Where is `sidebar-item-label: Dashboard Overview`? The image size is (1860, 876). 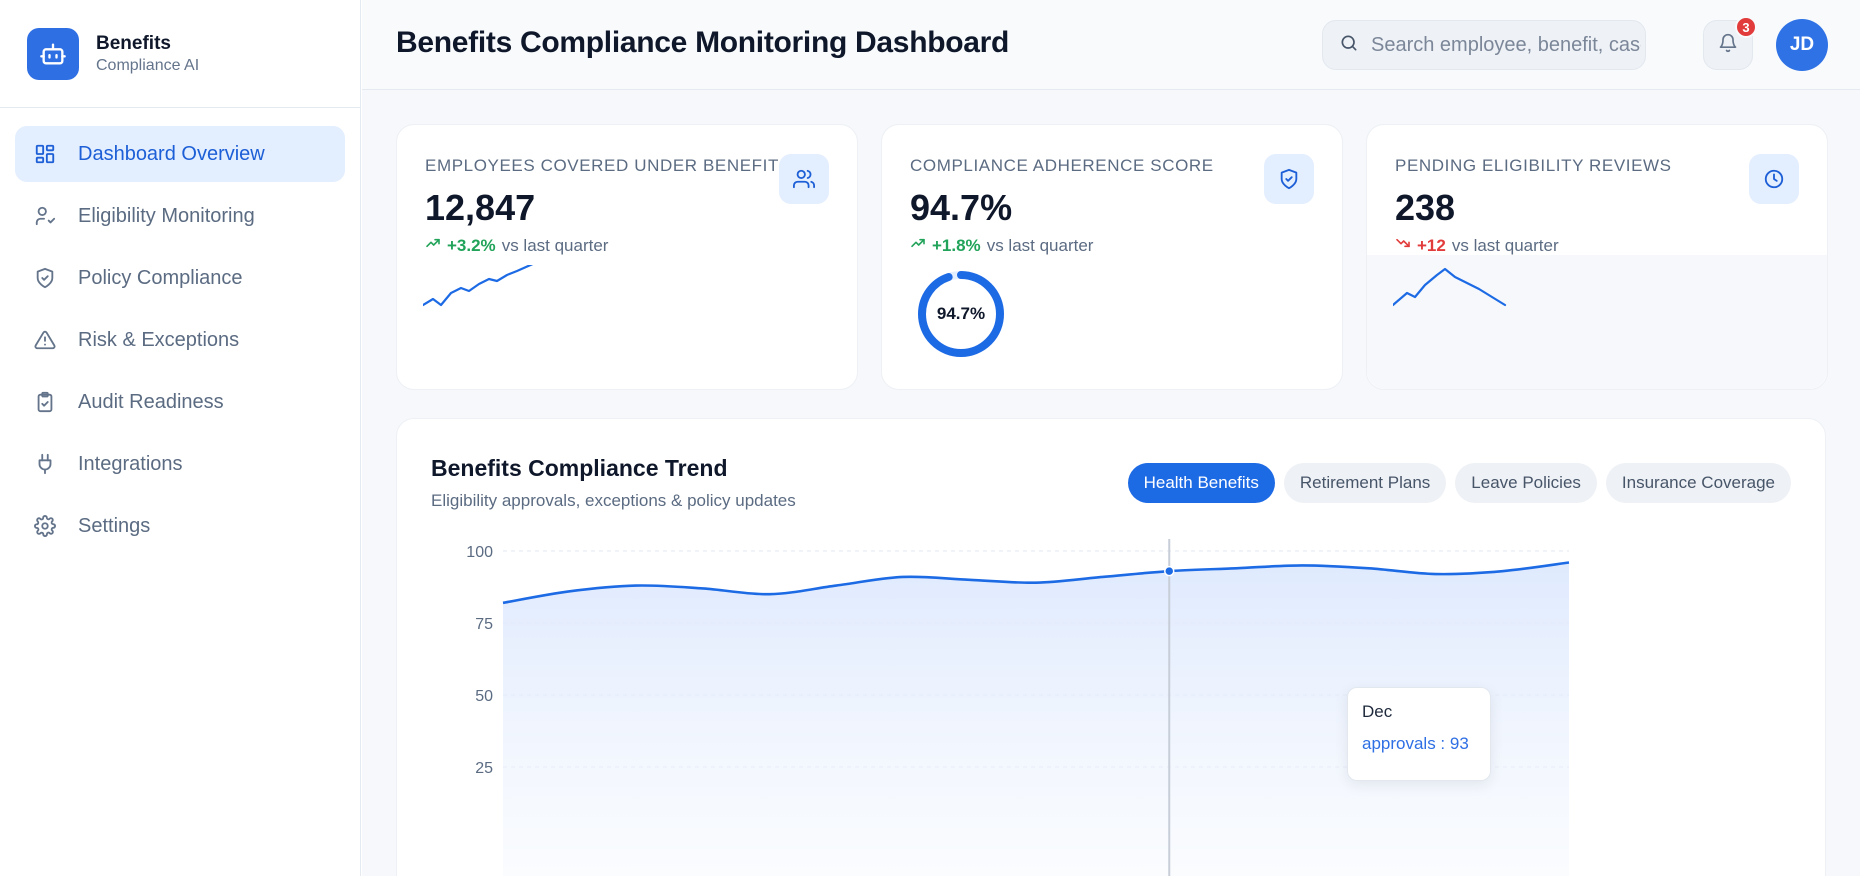
sidebar-item-label: Dashboard Overview is located at coordinates (171, 153).